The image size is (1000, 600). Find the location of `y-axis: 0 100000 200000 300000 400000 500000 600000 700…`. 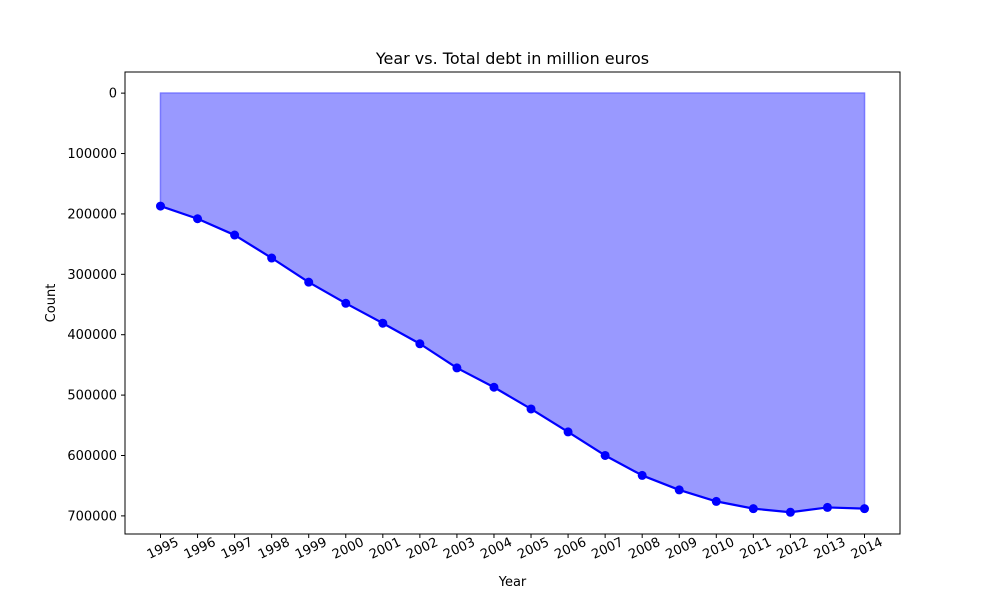

y-axis: 0 100000 200000 300000 400000 500000 600000 700… is located at coordinates (96, 305).